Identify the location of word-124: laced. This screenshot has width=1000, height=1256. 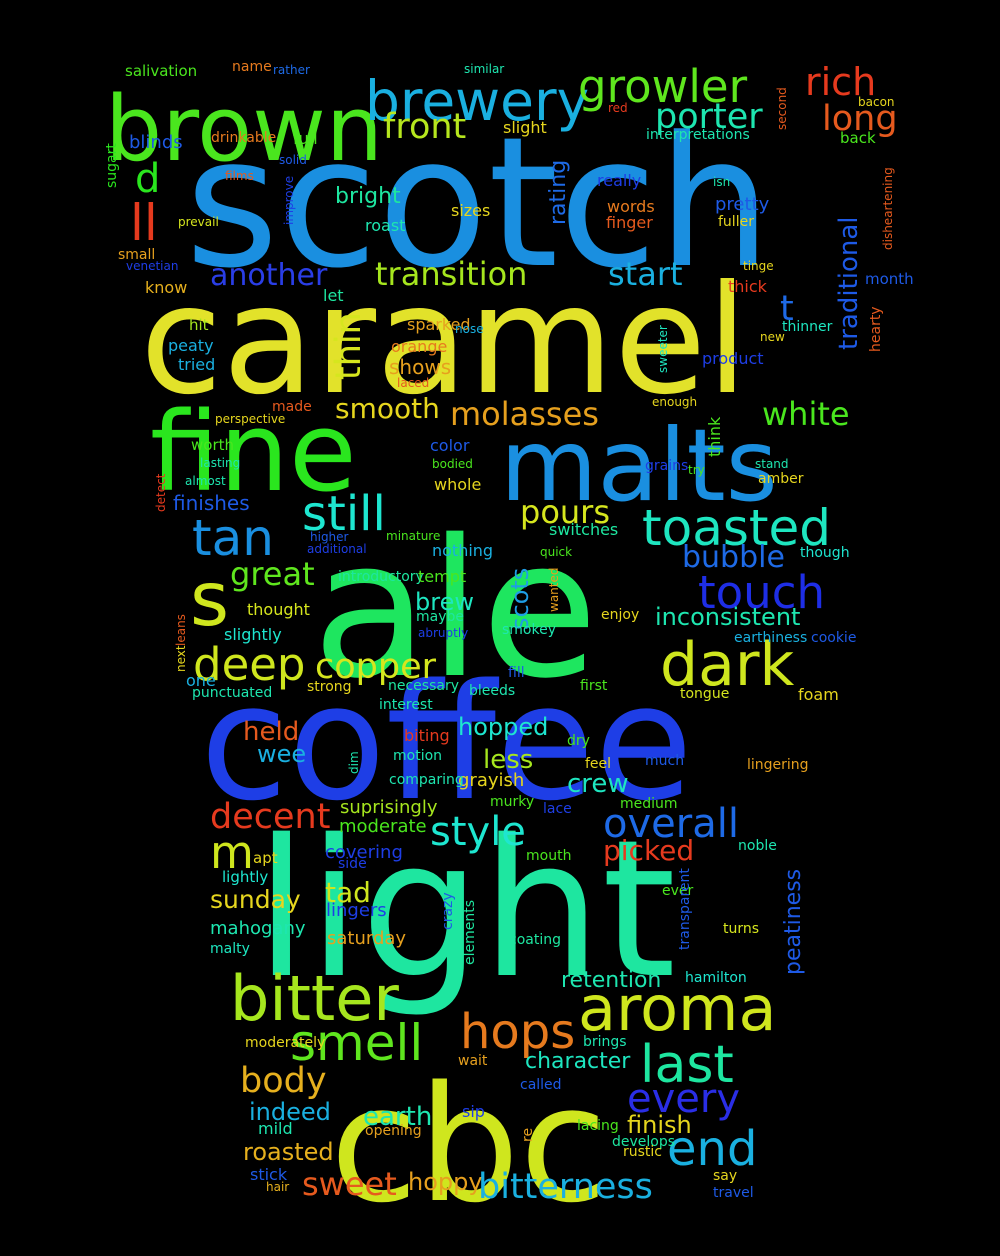
(413, 383).